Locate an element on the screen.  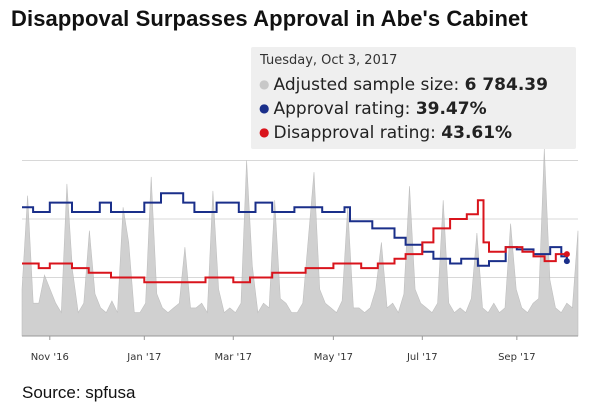
x-tick-label: Jan '17 is located at coordinates (143, 357).